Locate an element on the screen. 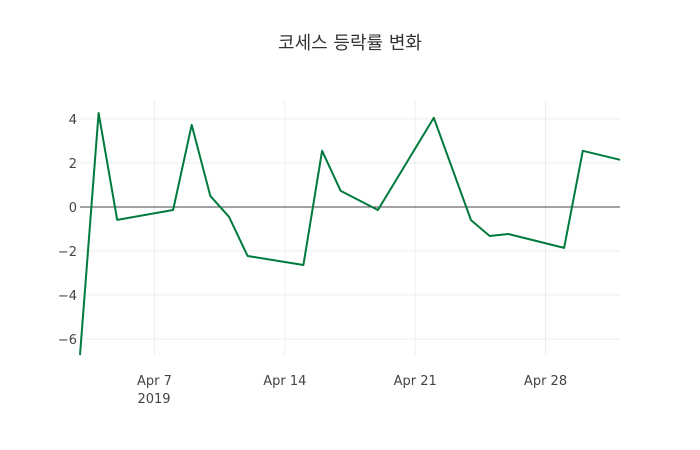 This screenshot has width=700, height=450. y-tick-label: −2 is located at coordinates (67, 252).